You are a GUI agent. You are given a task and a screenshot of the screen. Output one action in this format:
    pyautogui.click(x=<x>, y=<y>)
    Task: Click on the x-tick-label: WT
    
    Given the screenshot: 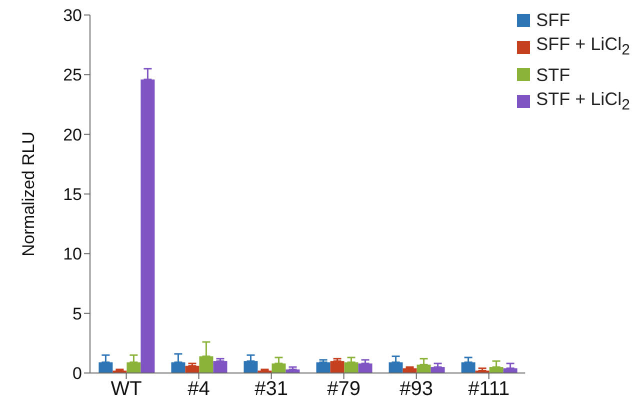 What is the action you would take?
    pyautogui.click(x=126, y=389)
    